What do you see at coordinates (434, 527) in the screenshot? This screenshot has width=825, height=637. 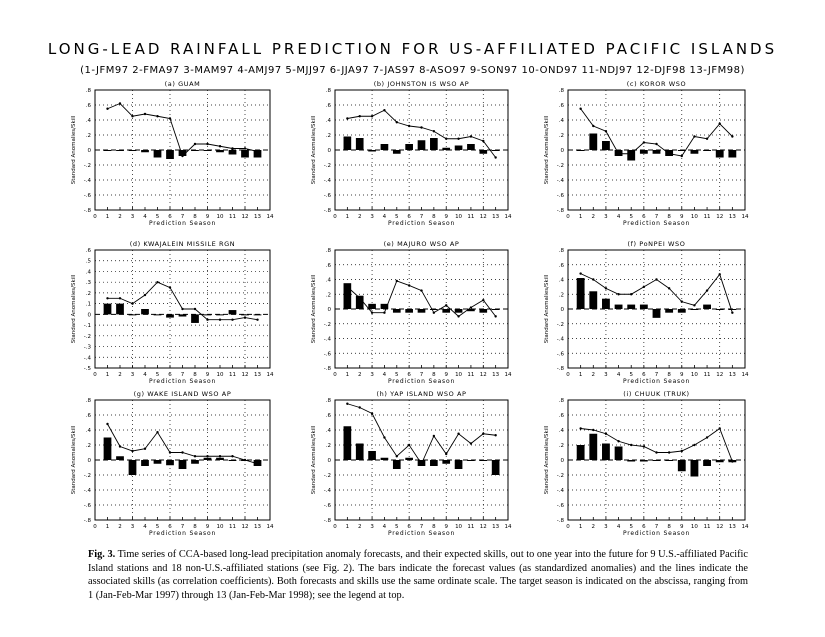 I see `x-tick-label: 8` at bounding box center [434, 527].